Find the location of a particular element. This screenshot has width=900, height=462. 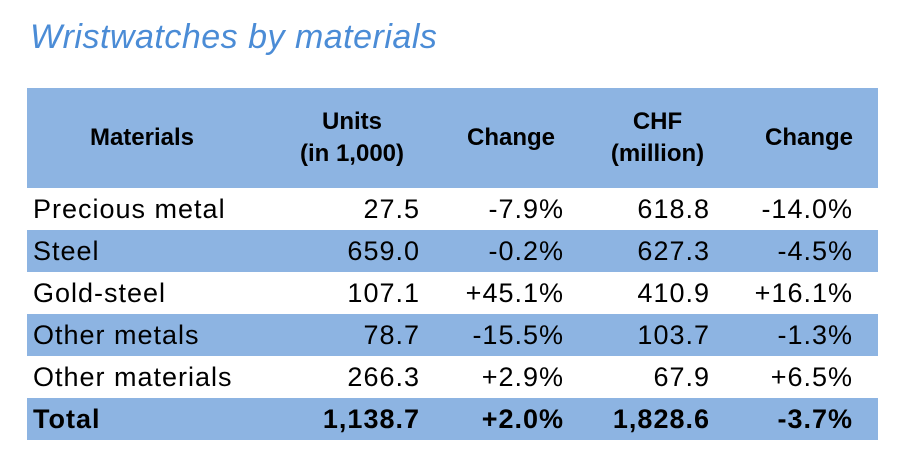

units-cell: 659.0 is located at coordinates (383, 250).